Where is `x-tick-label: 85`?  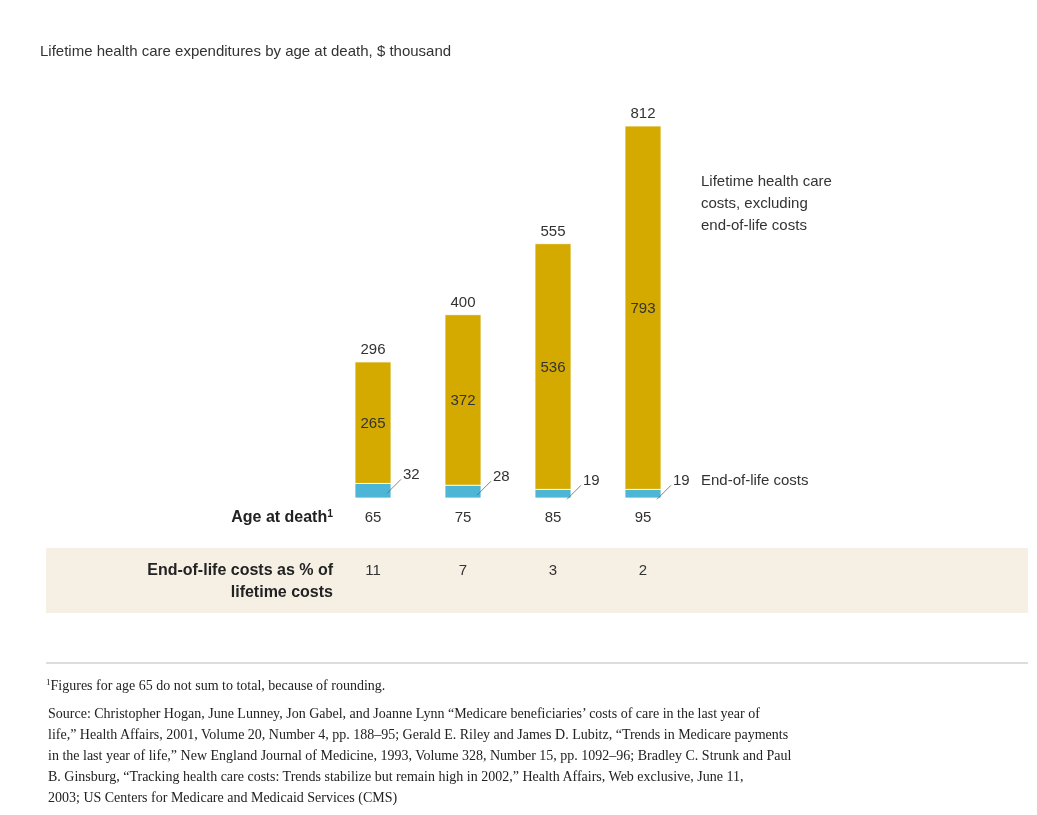 x-tick-label: 85 is located at coordinates (553, 516).